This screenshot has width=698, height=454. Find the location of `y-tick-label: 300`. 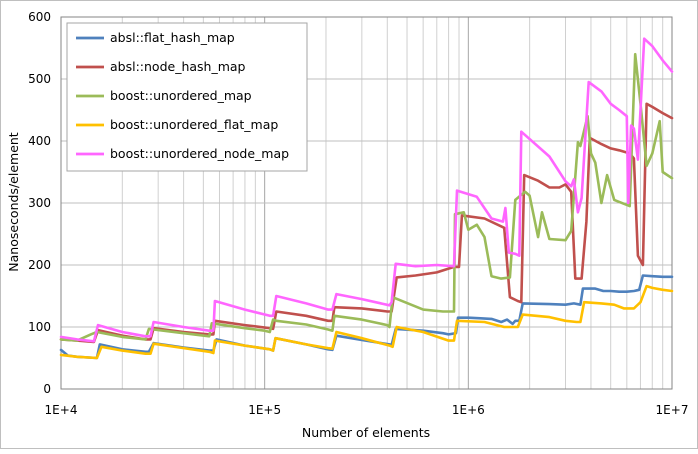

y-tick-label: 300 is located at coordinates (39, 203).